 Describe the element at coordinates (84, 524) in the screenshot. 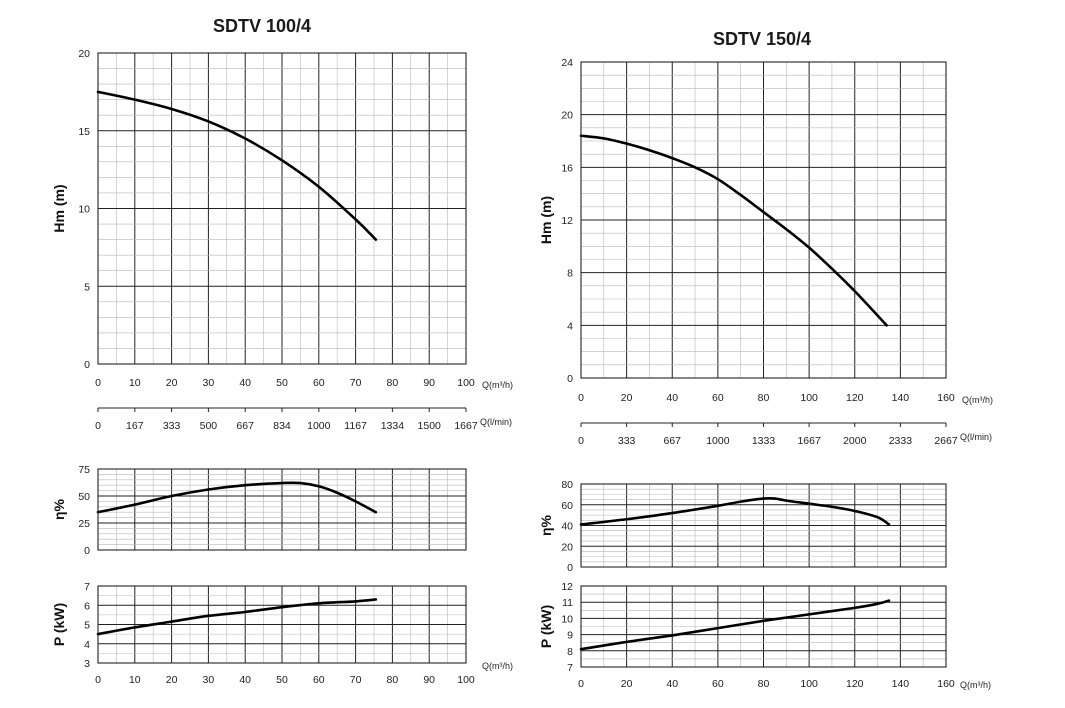

I see `y-tick-label: 25` at that location.